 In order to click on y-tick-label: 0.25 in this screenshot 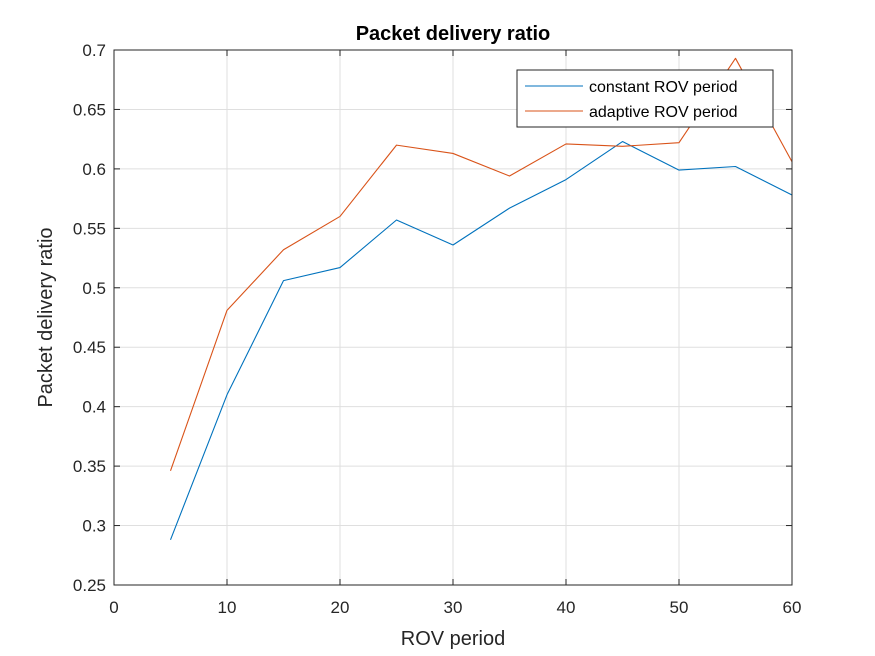, I will do `click(89, 585)`.